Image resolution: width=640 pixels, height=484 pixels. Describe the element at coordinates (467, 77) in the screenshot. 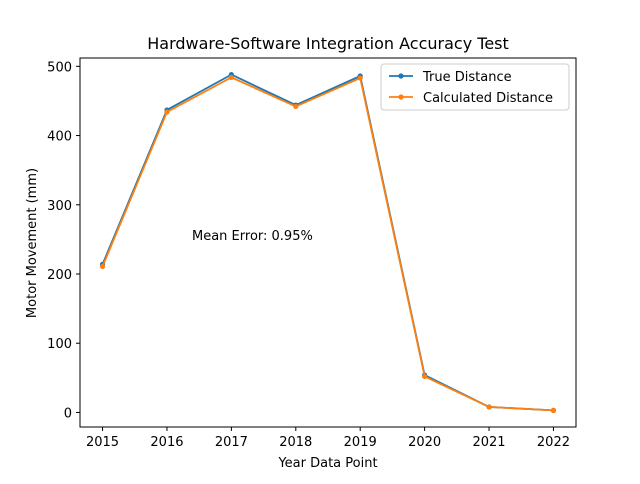

I see `legend-label-1: True Distance` at that location.